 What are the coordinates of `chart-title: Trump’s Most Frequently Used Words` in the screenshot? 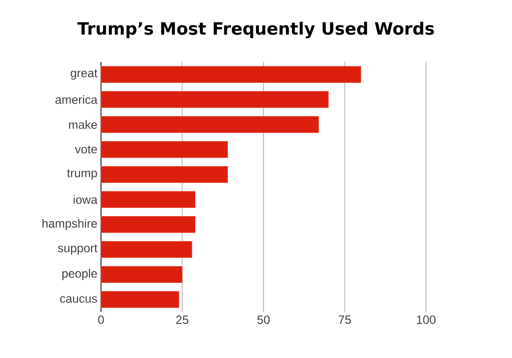 It's located at (255, 30).